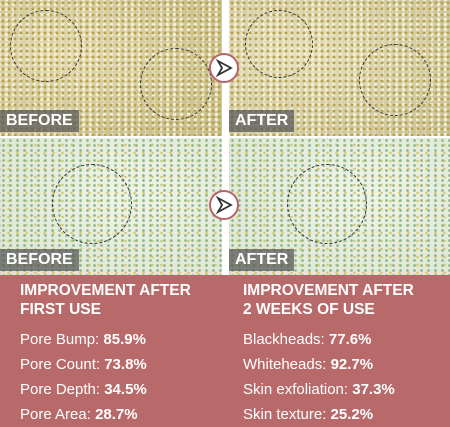  I want to click on result-item: Pore Depth: 34.5%, so click(105, 389).